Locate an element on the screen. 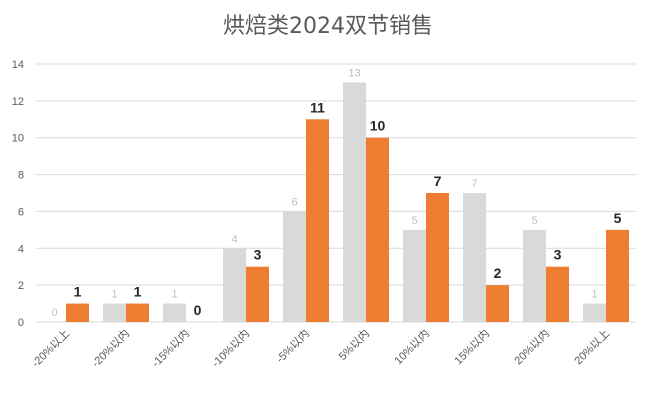 This screenshot has width=656, height=402. data-label-series-2: 2 is located at coordinates (498, 273).